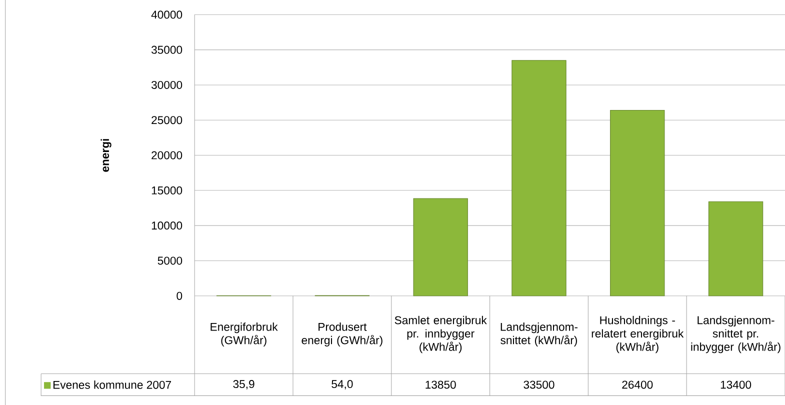 The image size is (785, 405). What do you see at coordinates (539, 384) in the screenshot?
I see `data-label: 33500` at bounding box center [539, 384].